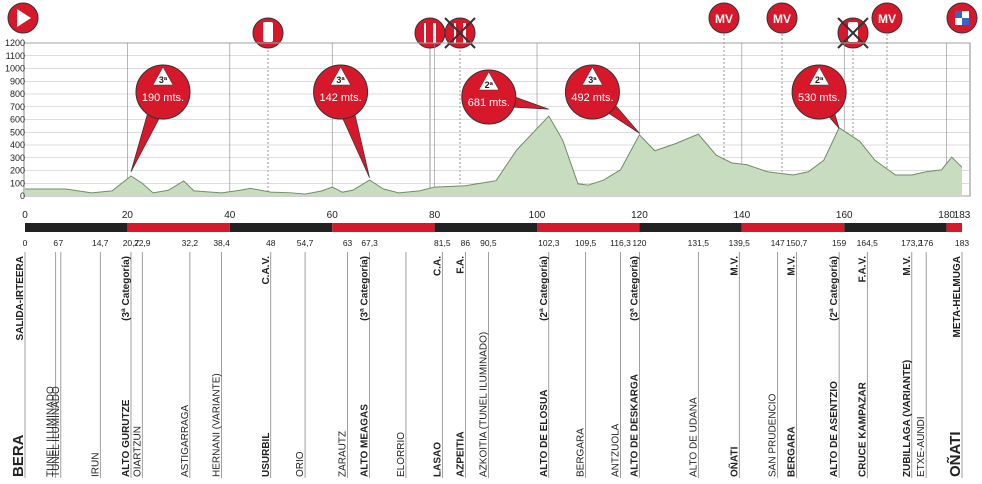 This screenshot has width=982, height=484. Describe the element at coordinates (15, 56) in the screenshot. I see `y-tick-label: 1100` at that location.